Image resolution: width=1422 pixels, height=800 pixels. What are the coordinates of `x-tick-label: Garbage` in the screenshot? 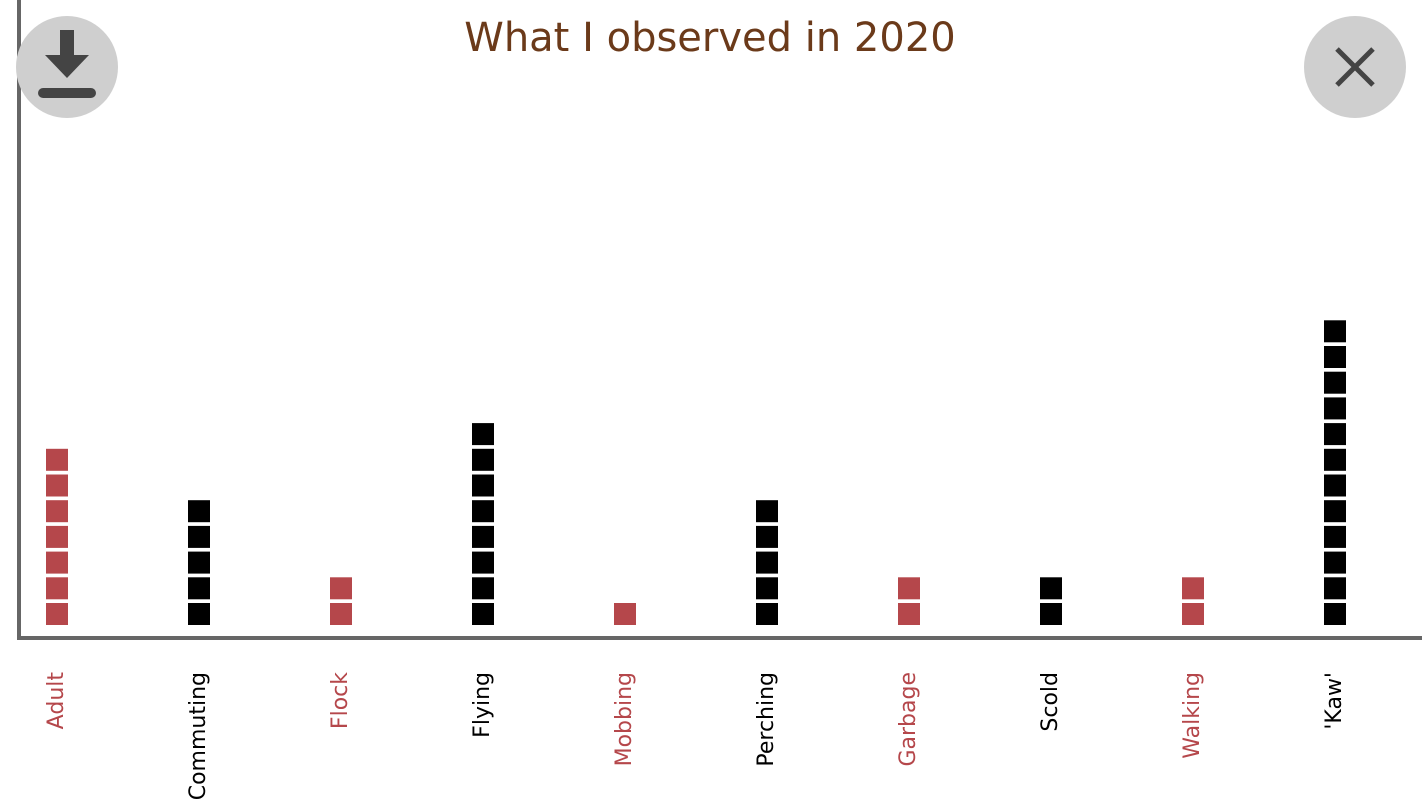 It's located at (908, 719).